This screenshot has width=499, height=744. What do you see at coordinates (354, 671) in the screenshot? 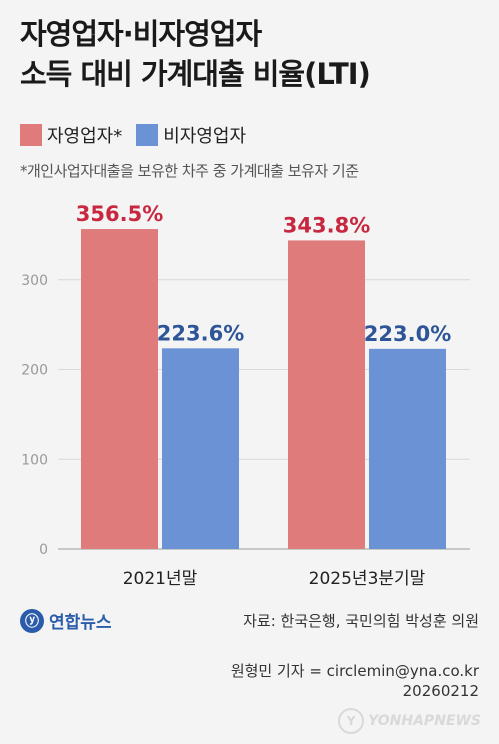
I see `reporter-text: 원형민 기자 = circlemin@yna.co.kr` at bounding box center [354, 671].